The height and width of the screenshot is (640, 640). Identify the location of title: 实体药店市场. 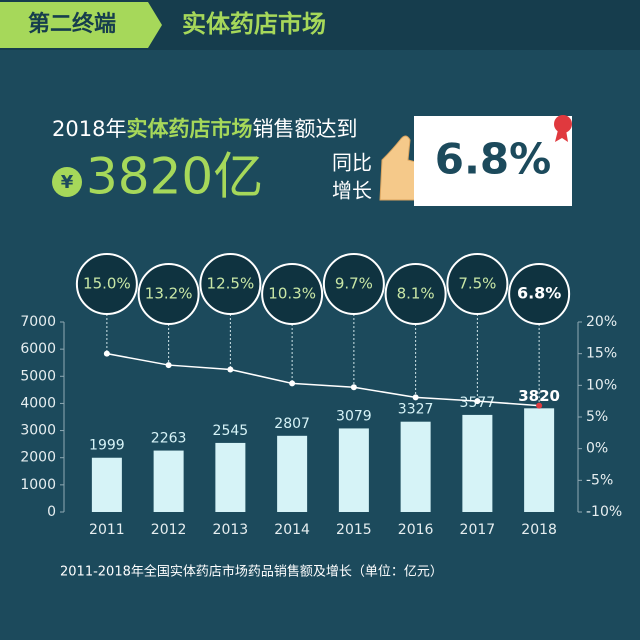
(254, 24).